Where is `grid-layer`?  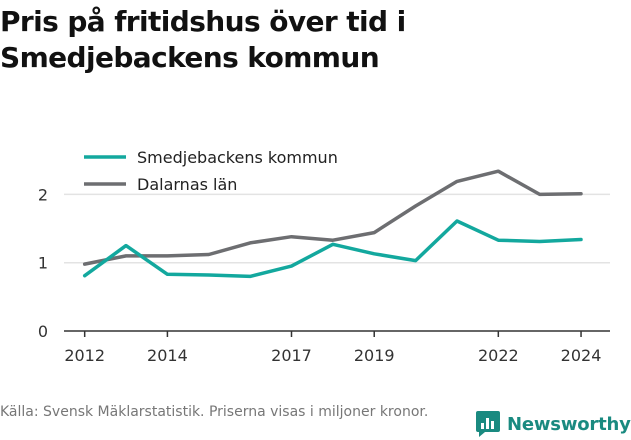 grid-layer is located at coordinates (337, 228).